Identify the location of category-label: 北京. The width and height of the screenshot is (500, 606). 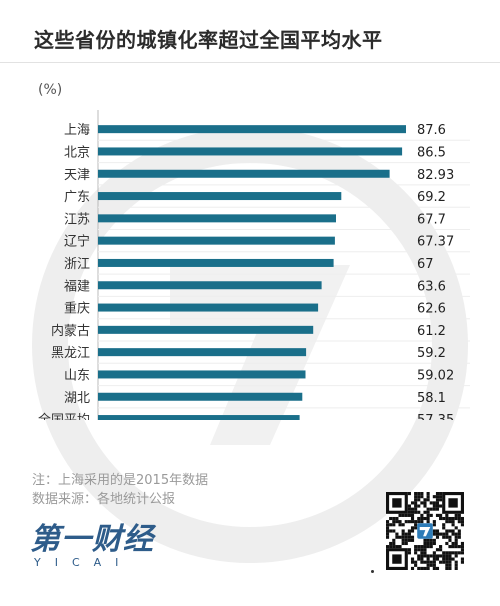
(77, 152).